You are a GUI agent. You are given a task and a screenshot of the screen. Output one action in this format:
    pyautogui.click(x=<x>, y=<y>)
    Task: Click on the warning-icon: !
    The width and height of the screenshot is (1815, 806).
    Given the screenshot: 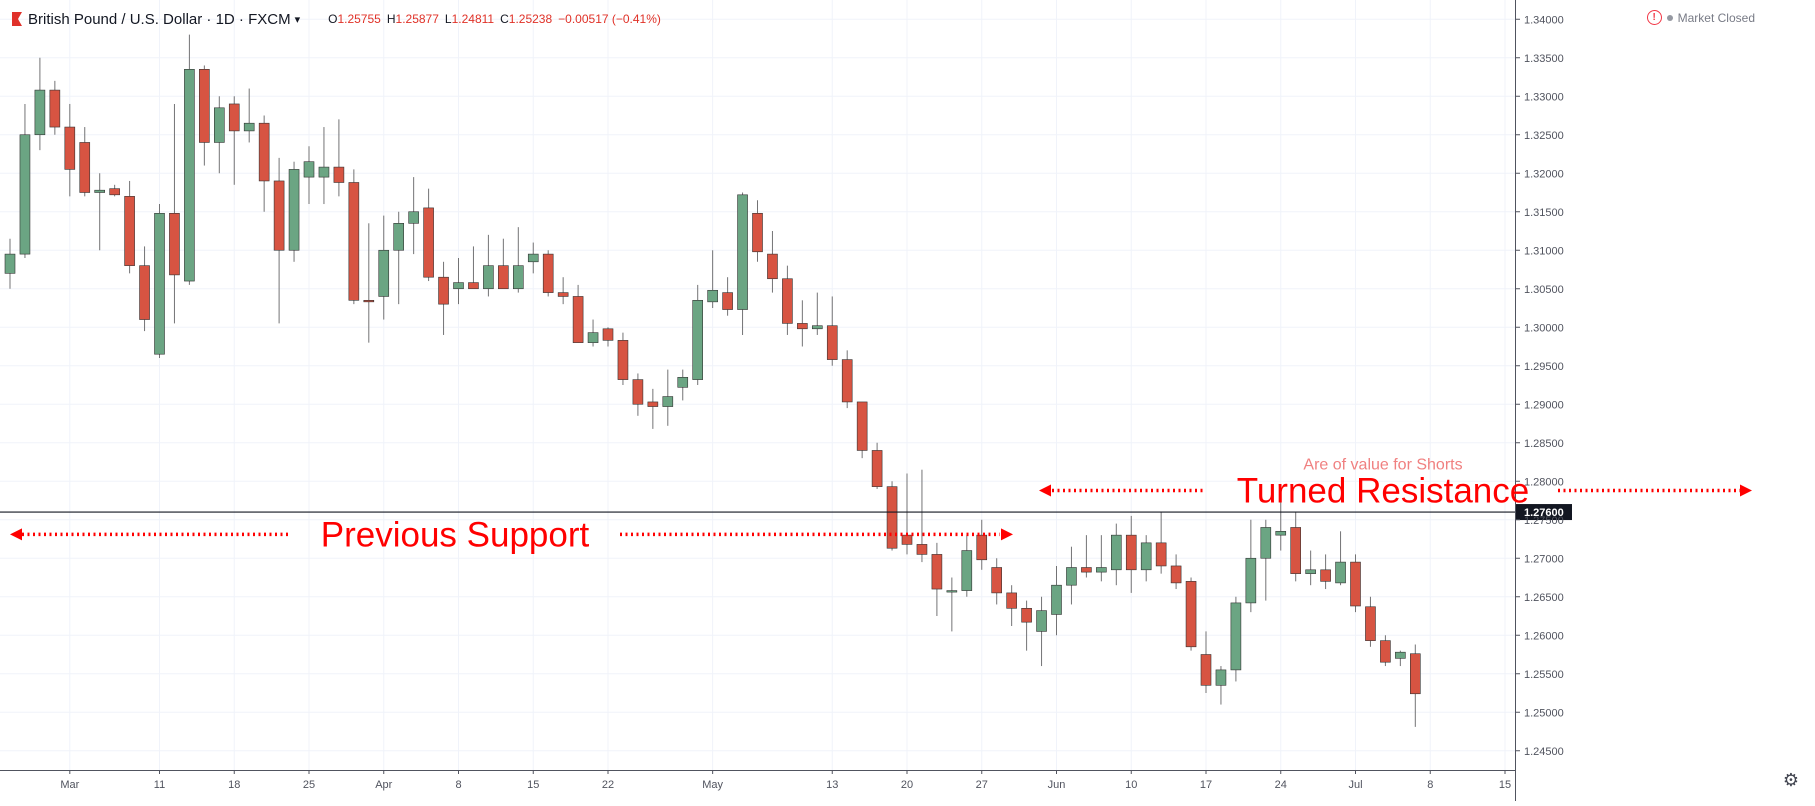 What is the action you would take?
    pyautogui.click(x=1654, y=17)
    